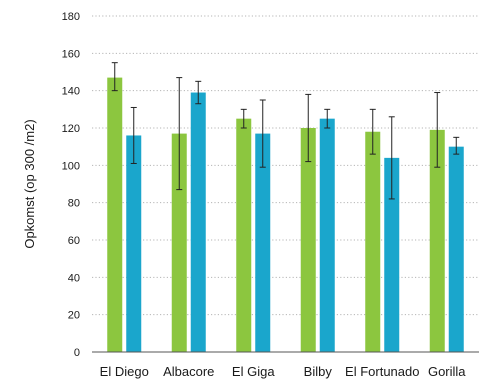 The width and height of the screenshot is (491, 383). What do you see at coordinates (77, 353) in the screenshot?
I see `y-tick-label: 0` at bounding box center [77, 353].